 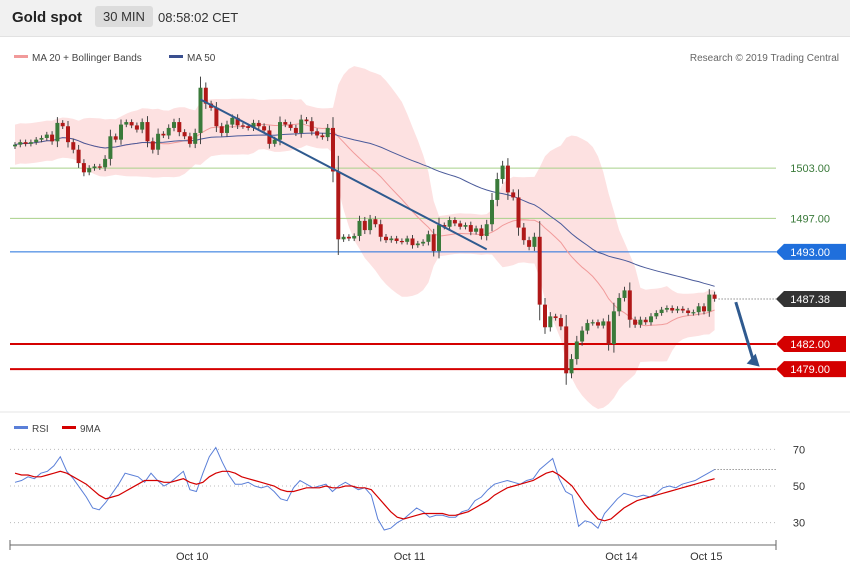 I want to click on level-tag-1487.38, so click(x=811, y=298).